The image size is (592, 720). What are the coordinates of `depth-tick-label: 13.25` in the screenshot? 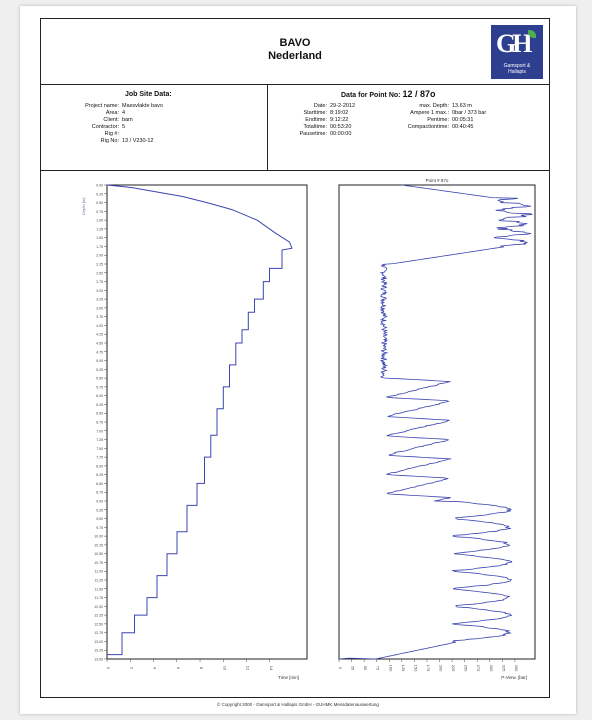 It's located at (98, 651).